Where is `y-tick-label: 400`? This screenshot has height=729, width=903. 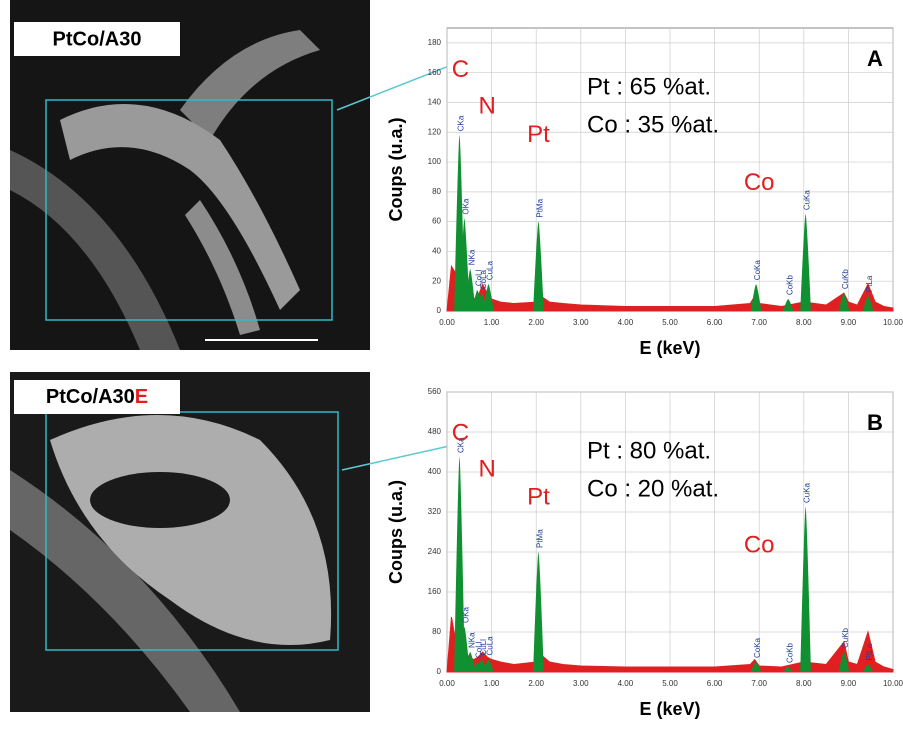 y-tick-label: 400 is located at coordinates (435, 471).